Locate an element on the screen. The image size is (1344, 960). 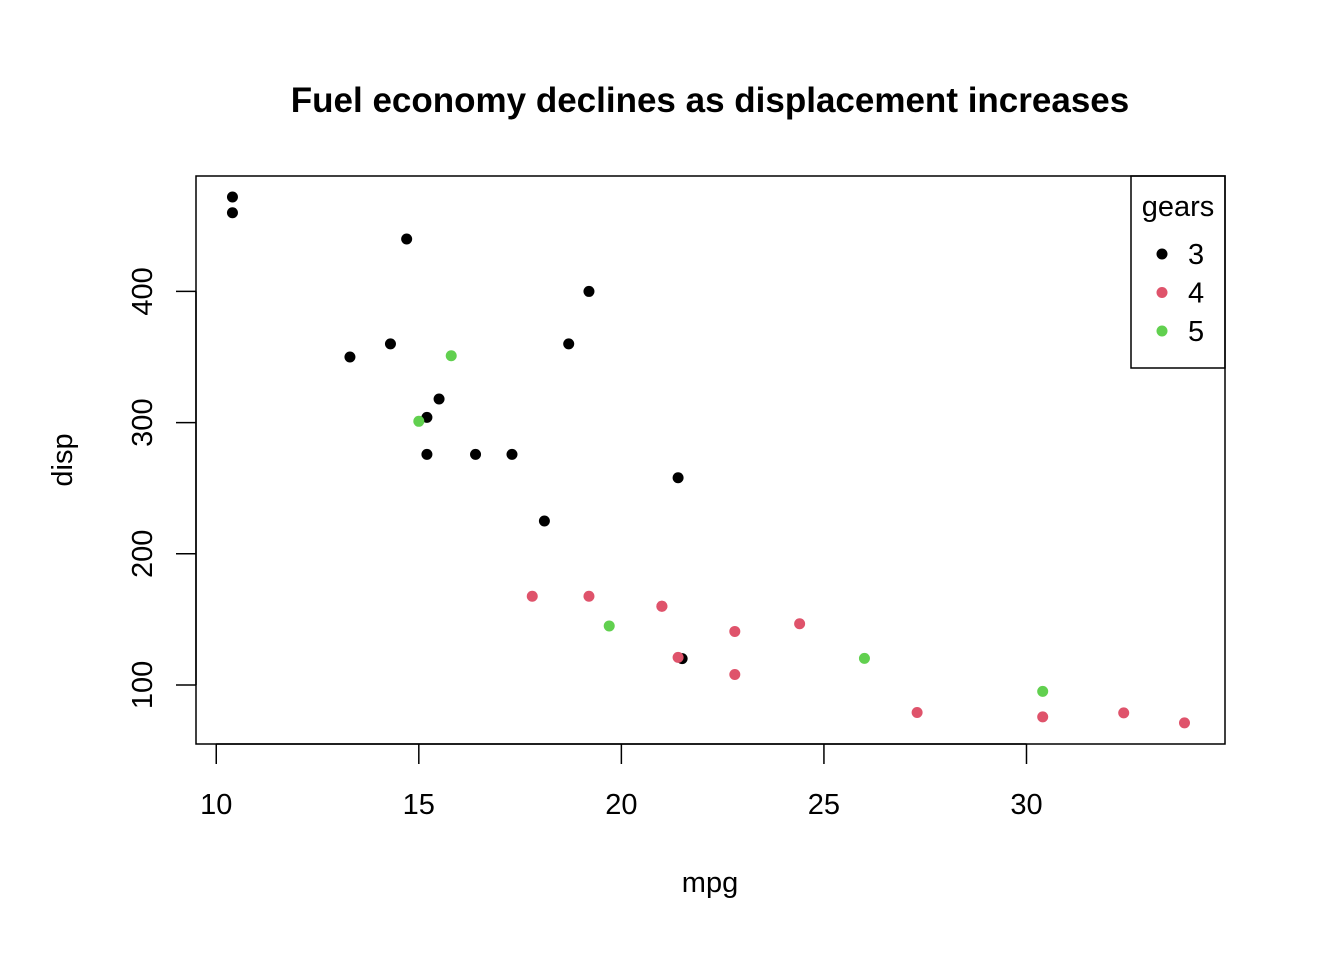
x-tick-label: 25 is located at coordinates (824, 805).